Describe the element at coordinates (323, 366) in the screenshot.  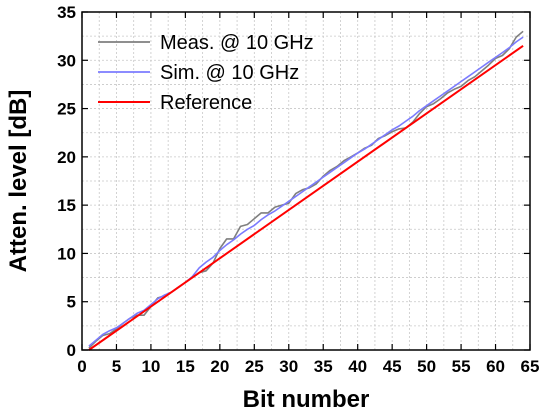
I see `x-tick-label: 35` at that location.